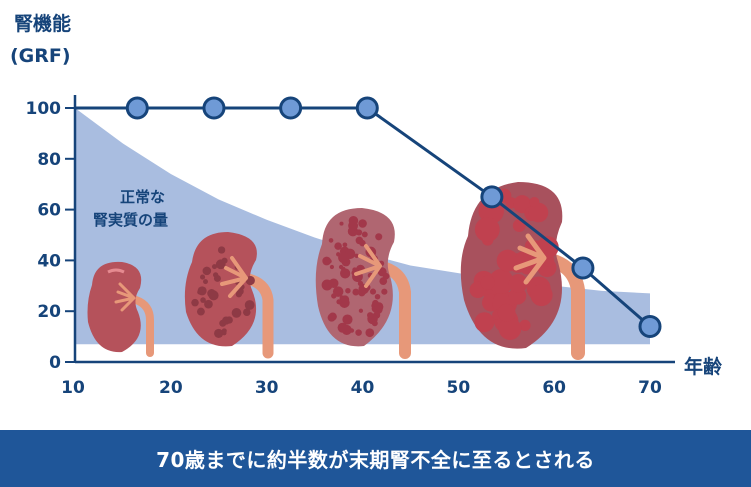  I want to click on x-tick-label: 40, so click(363, 388).